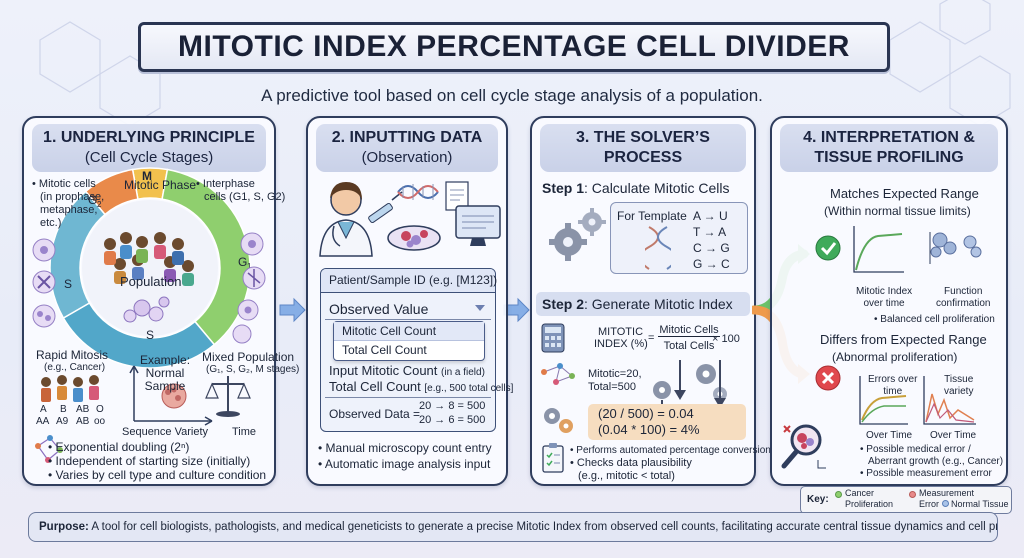 Image resolution: width=1024 pixels, height=558 pixels. I want to click on example-l3: Sample, so click(165, 386).